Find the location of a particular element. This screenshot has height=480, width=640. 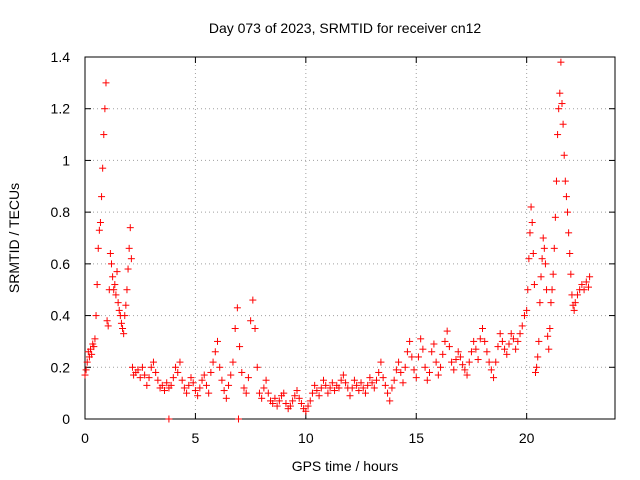

y-tick-label: 1 is located at coordinates (66, 160).